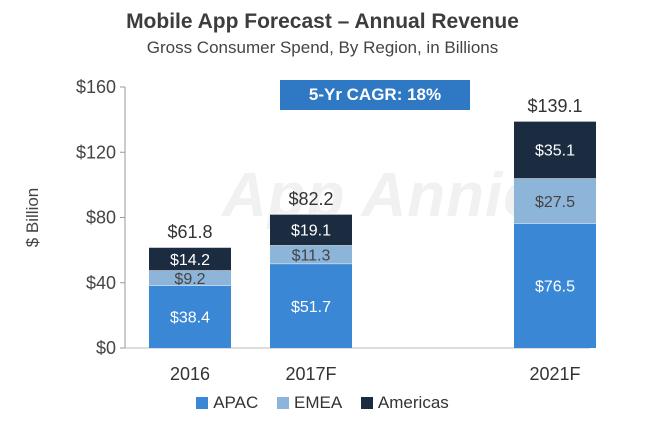  Describe the element at coordinates (202, 403) in the screenshot. I see `legend-swatch-apac` at that location.